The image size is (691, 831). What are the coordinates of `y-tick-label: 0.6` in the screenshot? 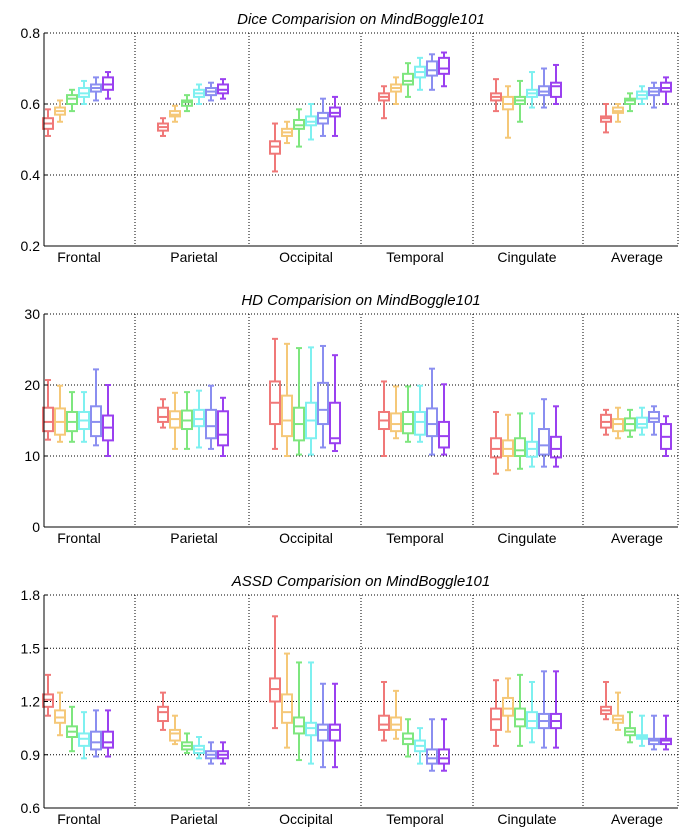 It's located at (31, 808).